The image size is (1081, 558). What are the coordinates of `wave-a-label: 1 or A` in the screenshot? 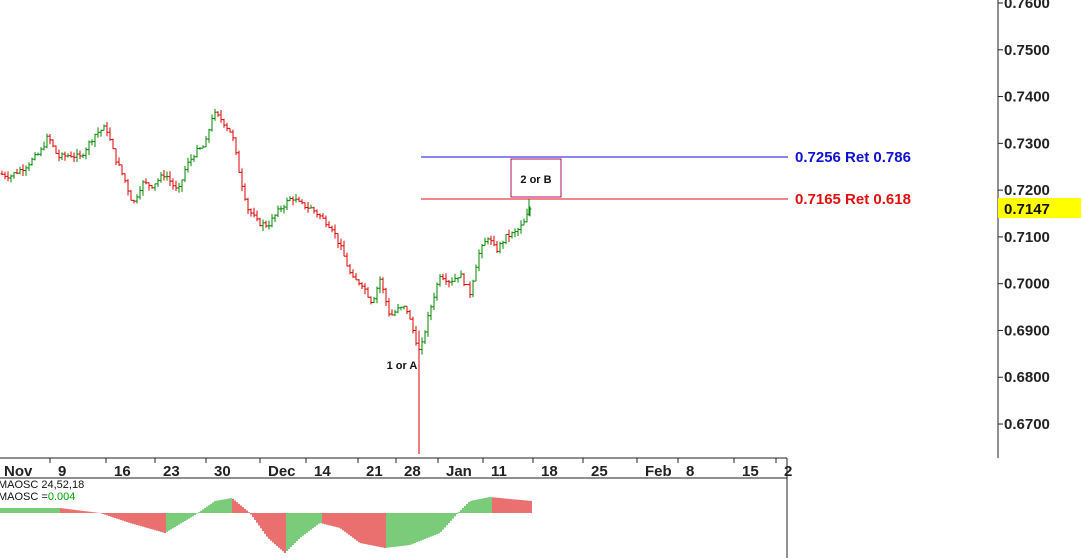 It's located at (402, 366).